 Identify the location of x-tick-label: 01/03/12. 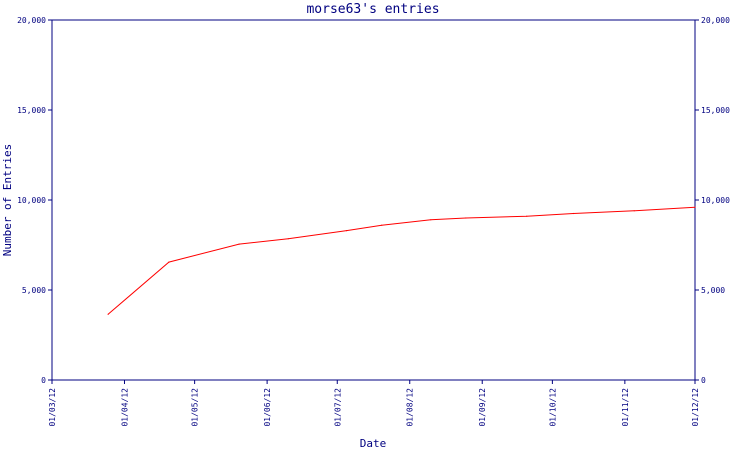
(52, 407).